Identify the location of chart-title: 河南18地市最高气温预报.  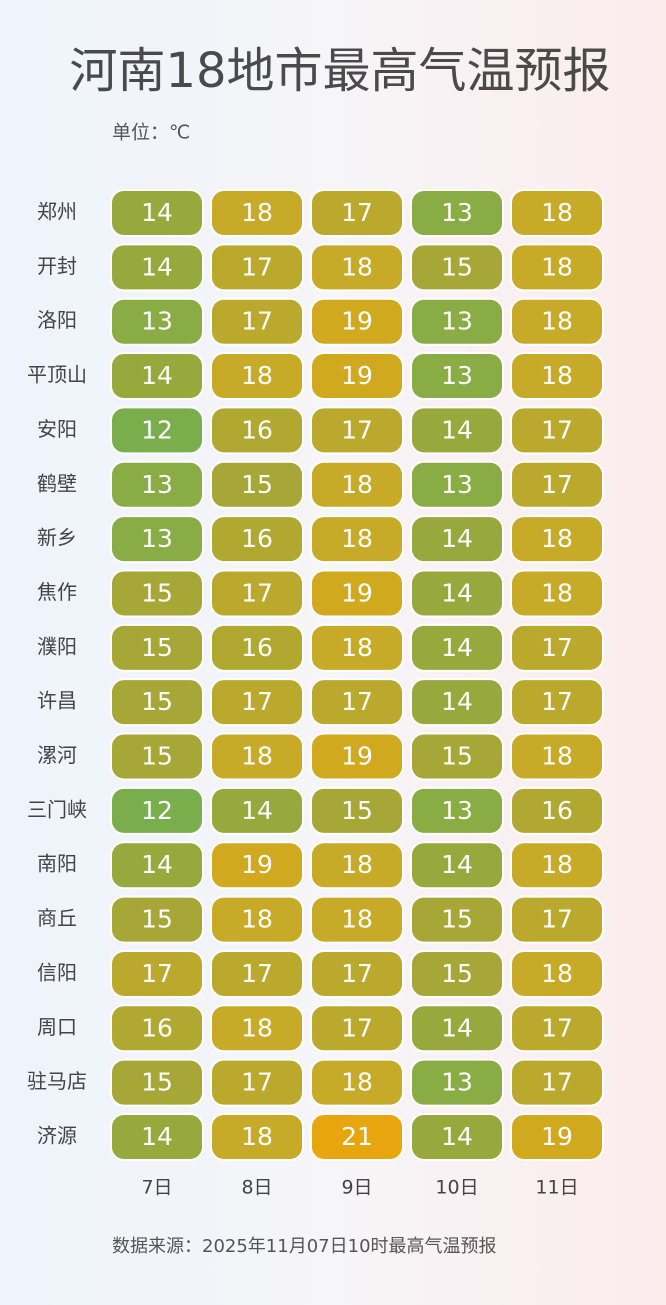
(339, 71).